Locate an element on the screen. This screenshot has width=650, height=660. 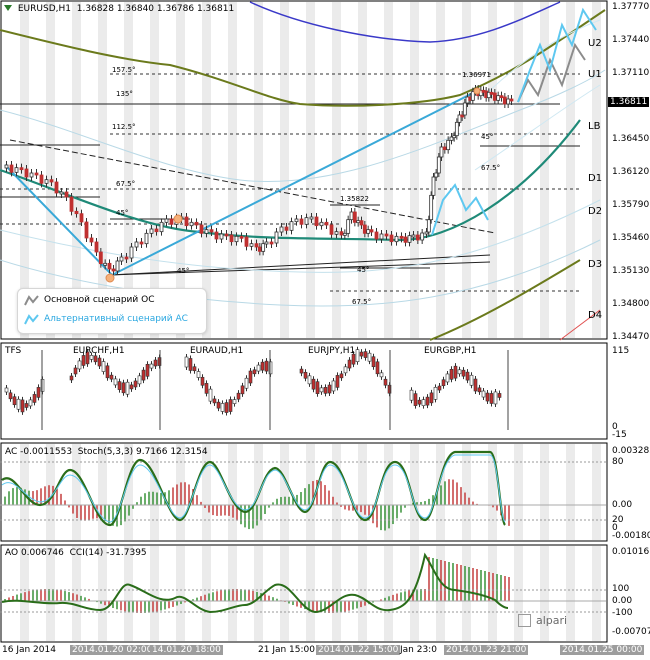
time-label: 14.01.20 18:00 is located at coordinates (186, 650).